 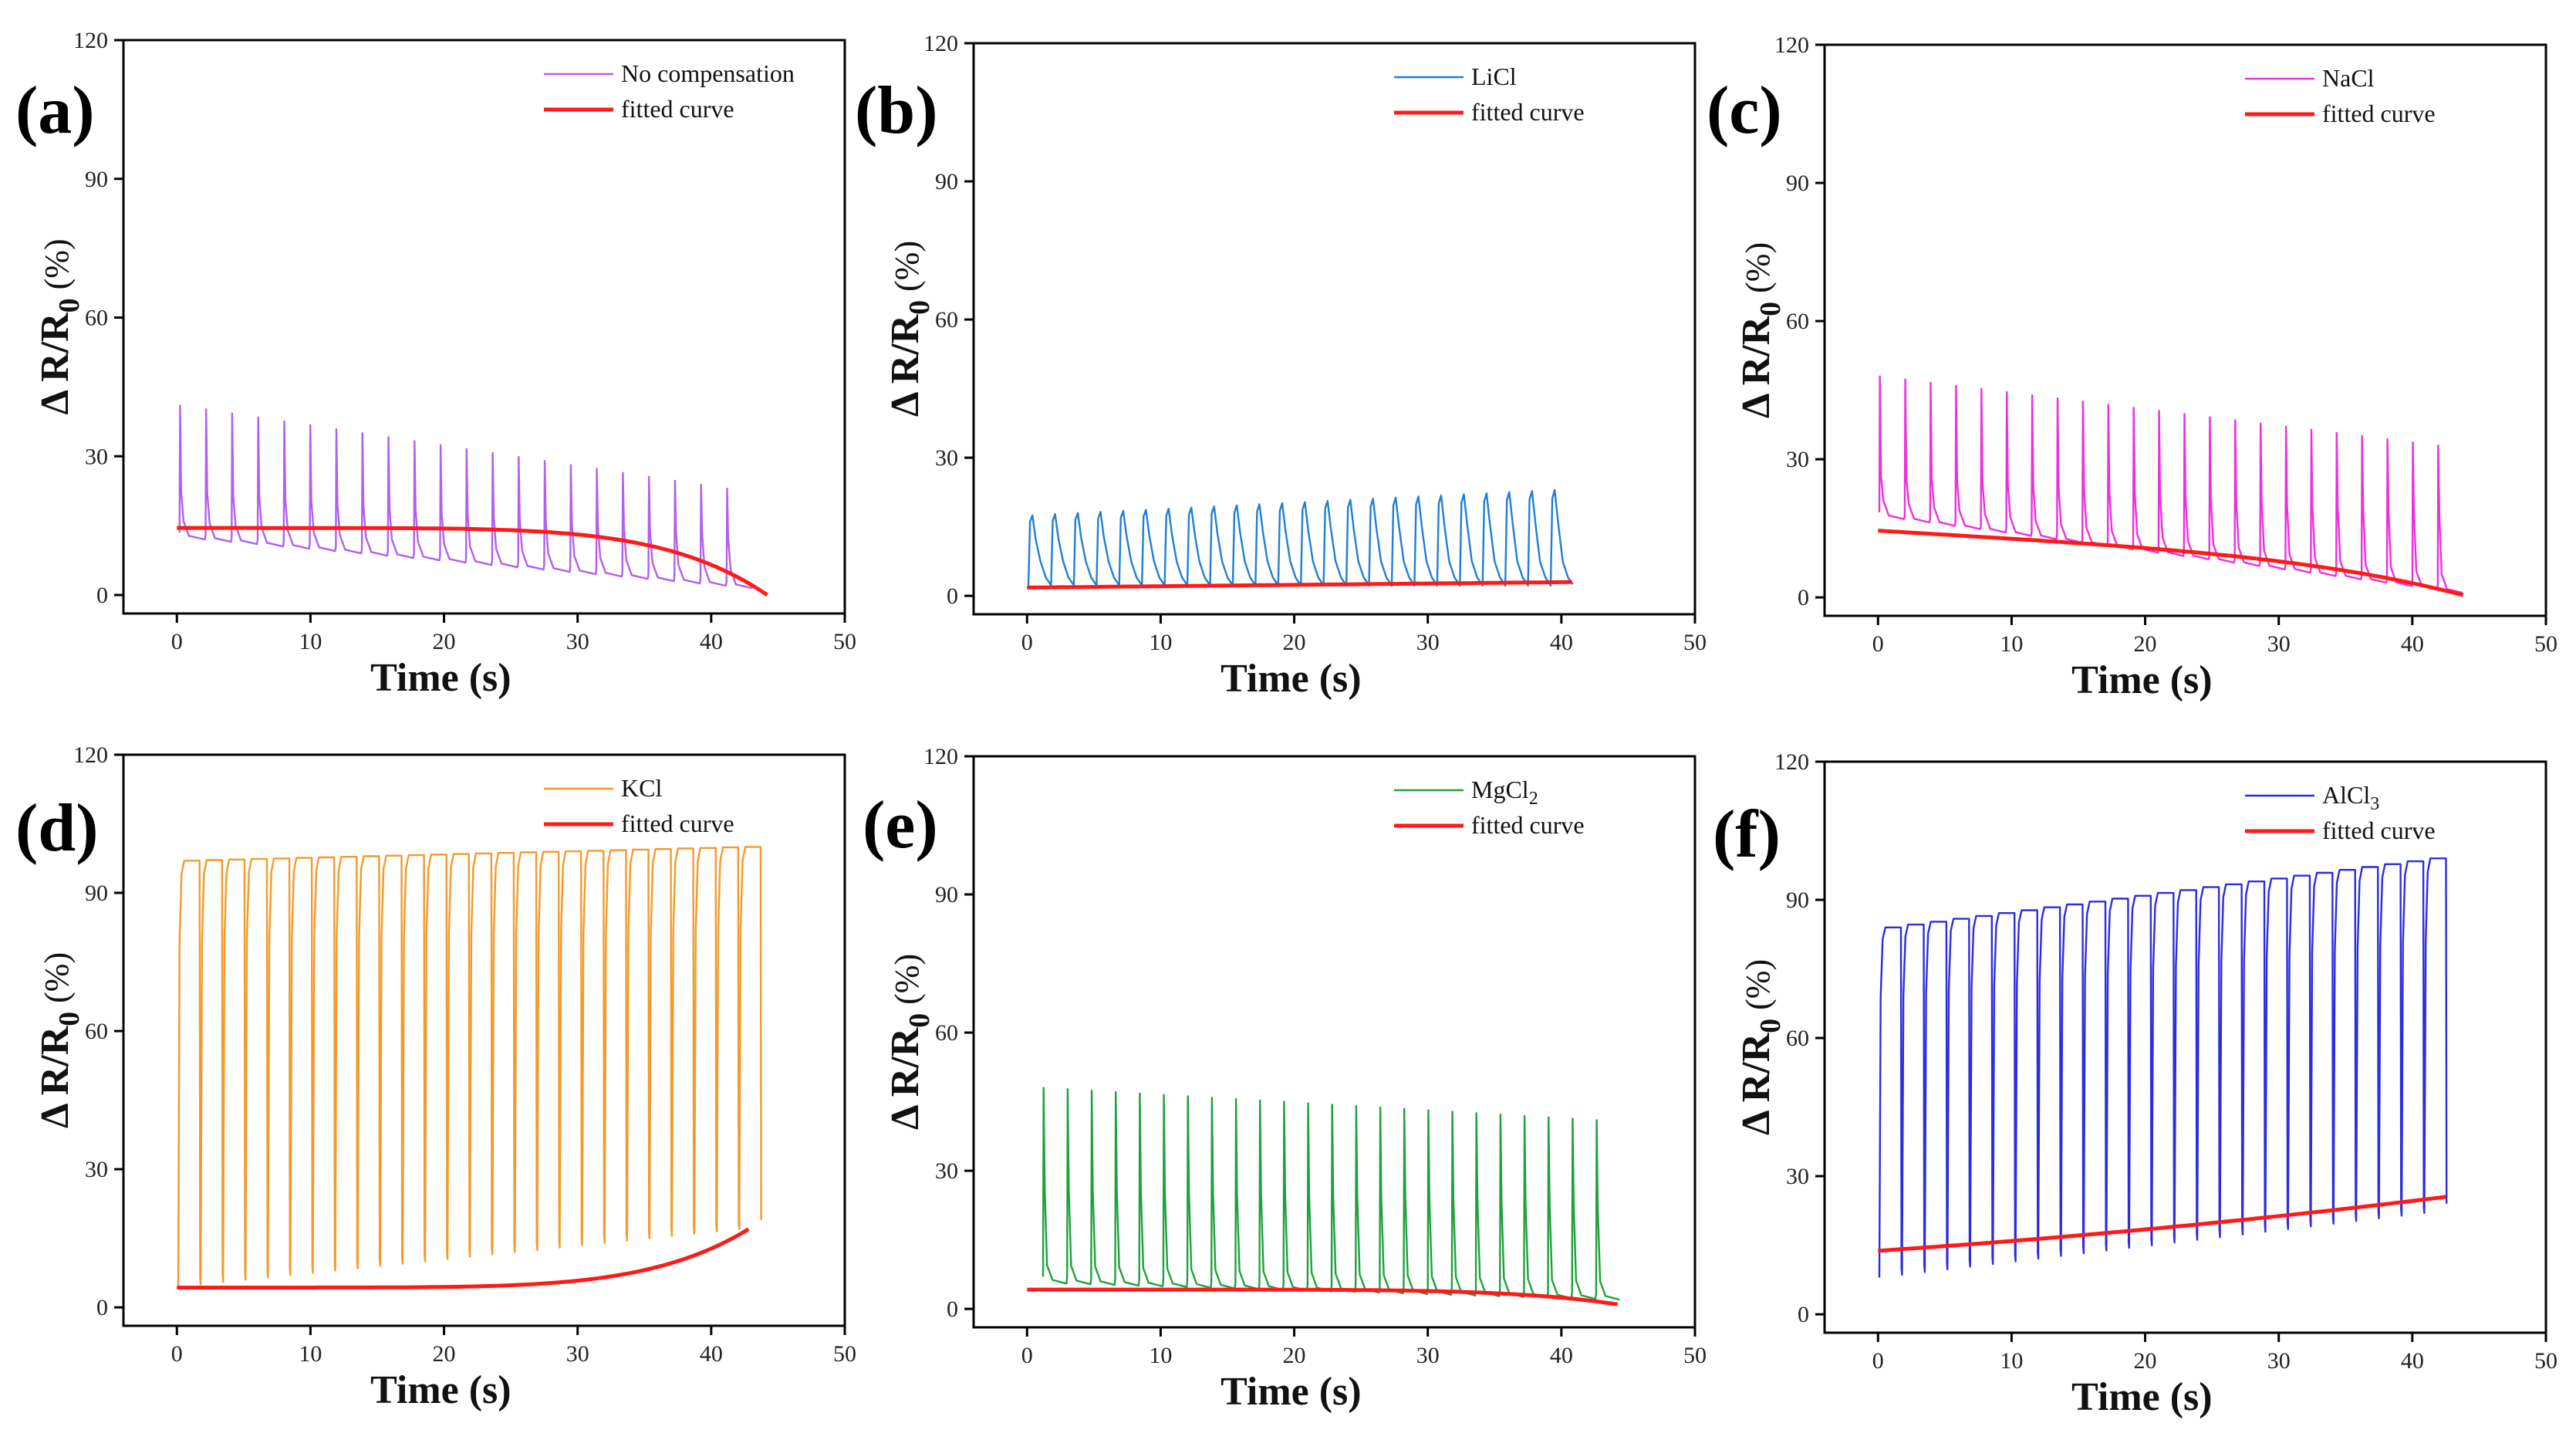 What do you see at coordinates (708, 73) in the screenshot?
I see `legend-entry: No compensation` at bounding box center [708, 73].